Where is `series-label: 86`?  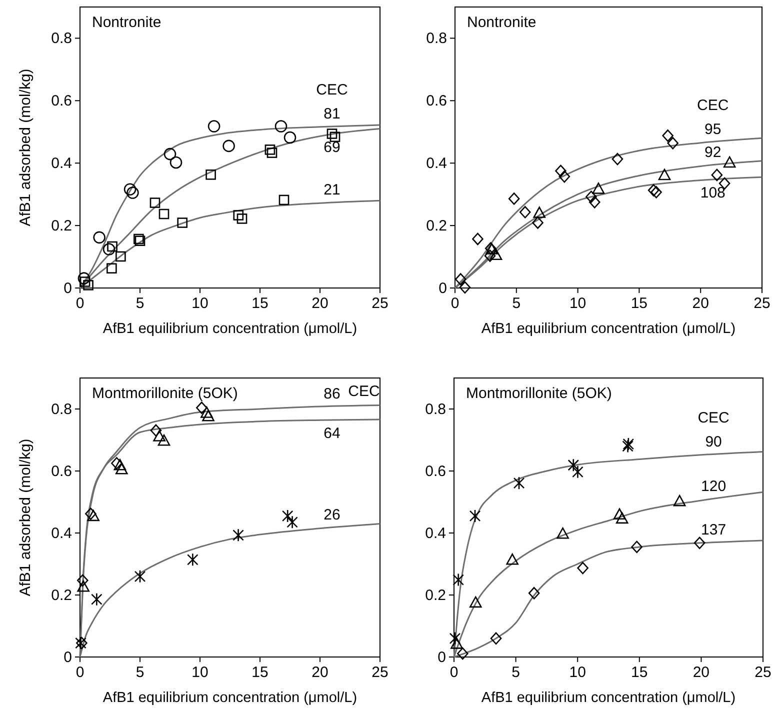
series-label: 86 is located at coordinates (332, 393).